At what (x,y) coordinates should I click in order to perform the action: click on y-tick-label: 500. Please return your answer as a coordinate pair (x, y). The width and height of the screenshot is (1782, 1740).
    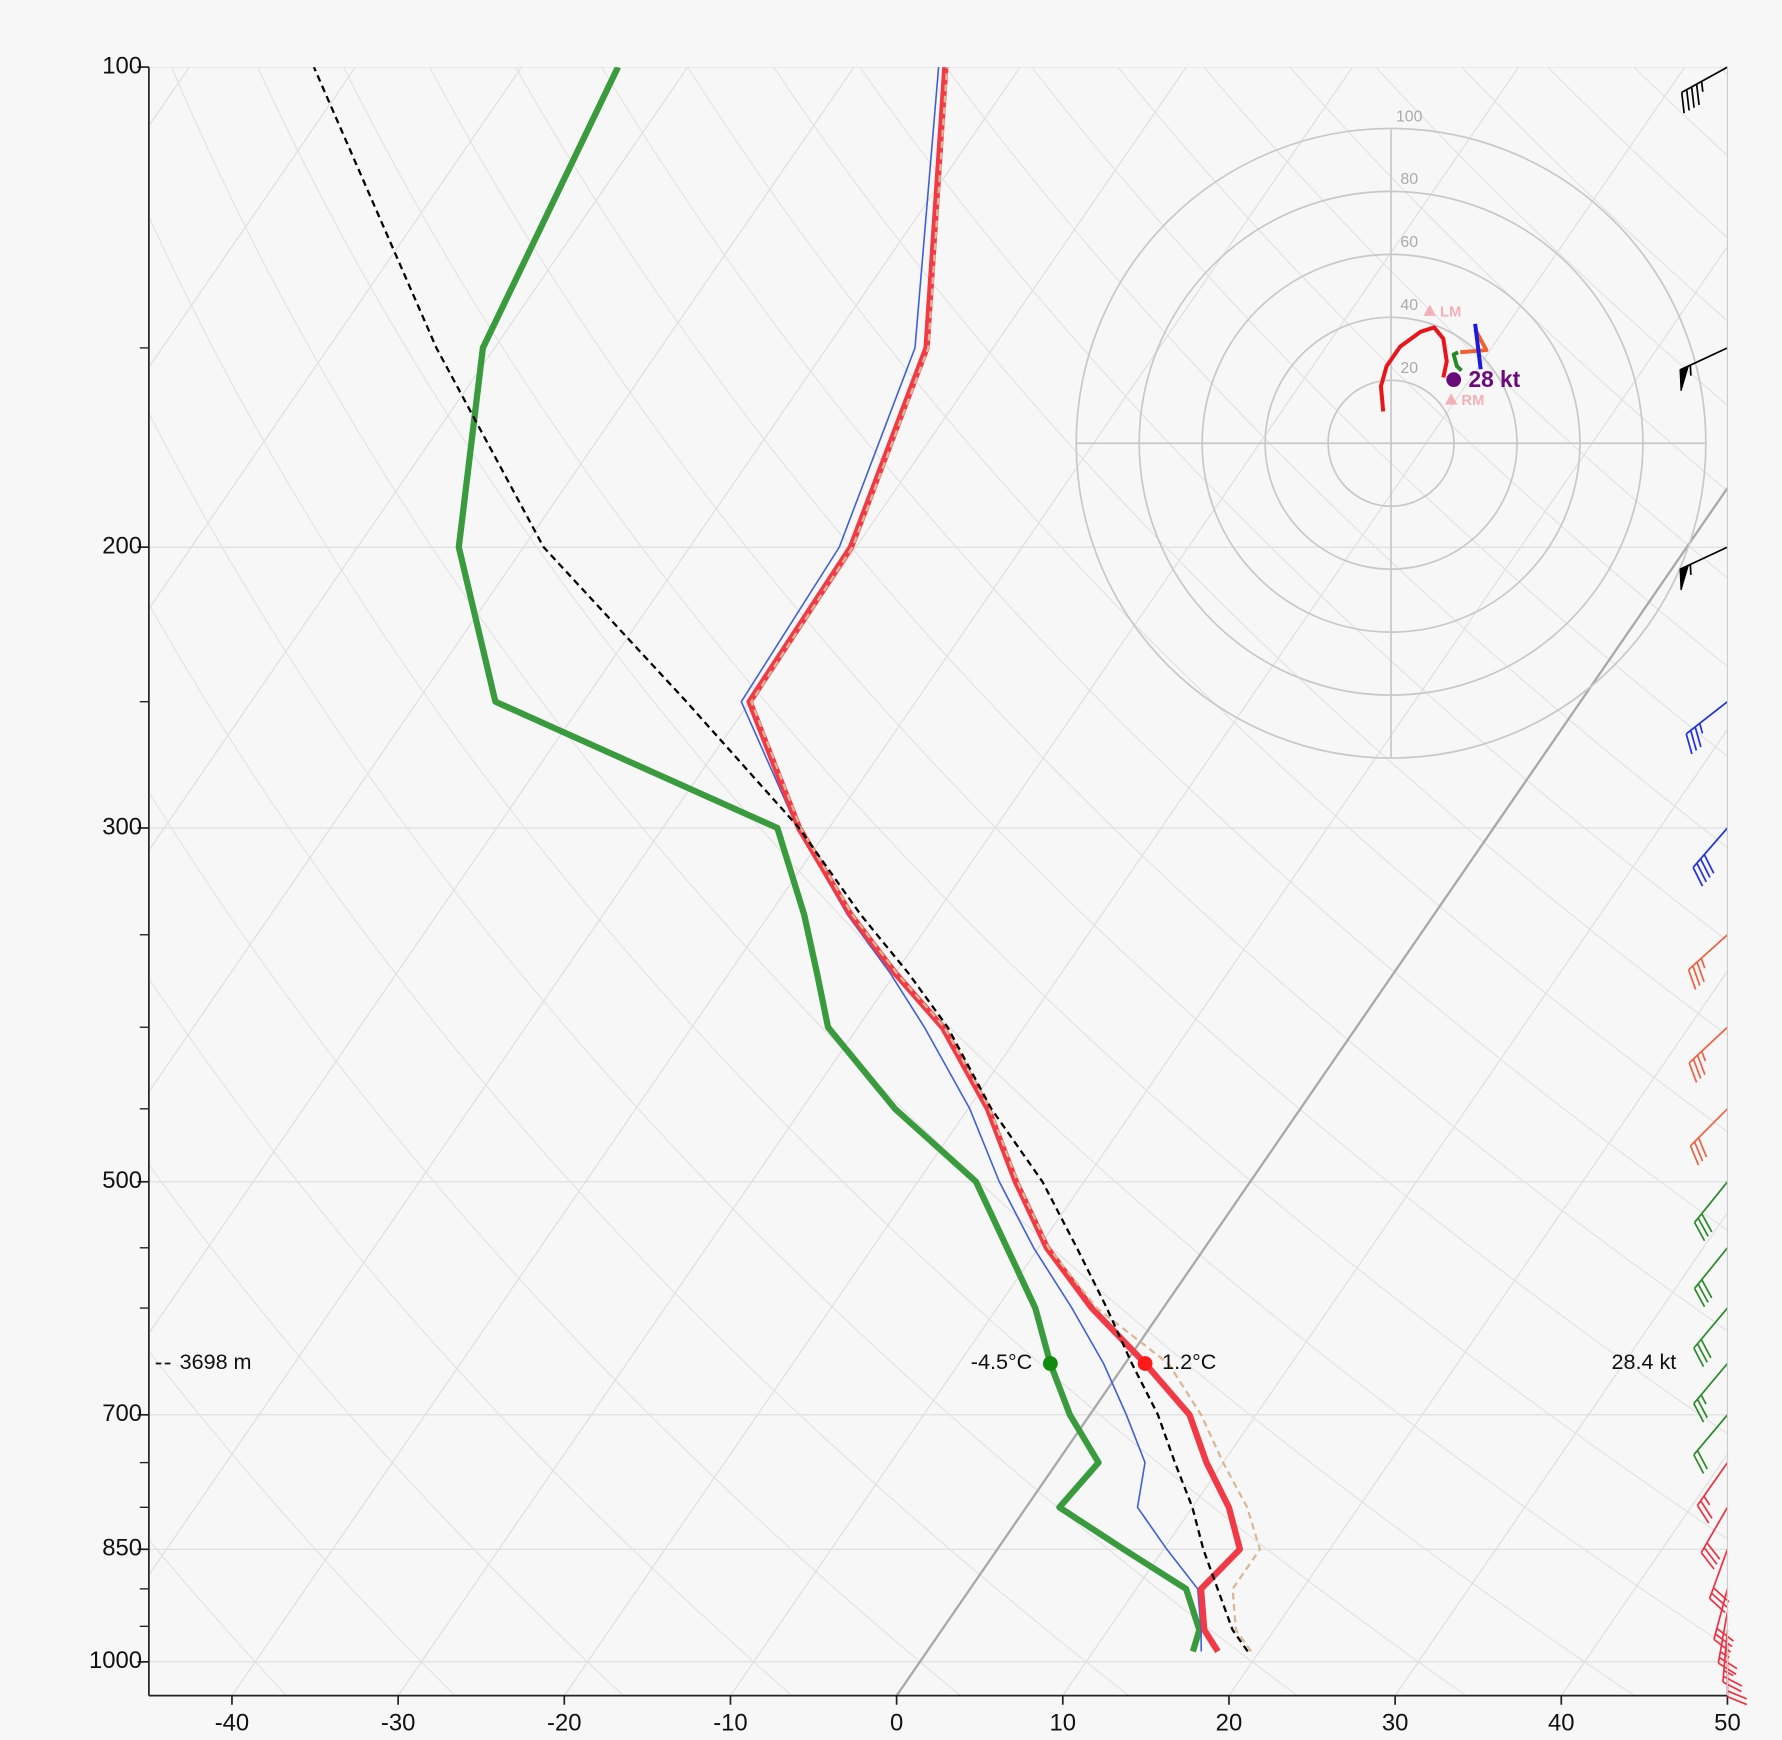
    Looking at the image, I should click on (122, 1180).